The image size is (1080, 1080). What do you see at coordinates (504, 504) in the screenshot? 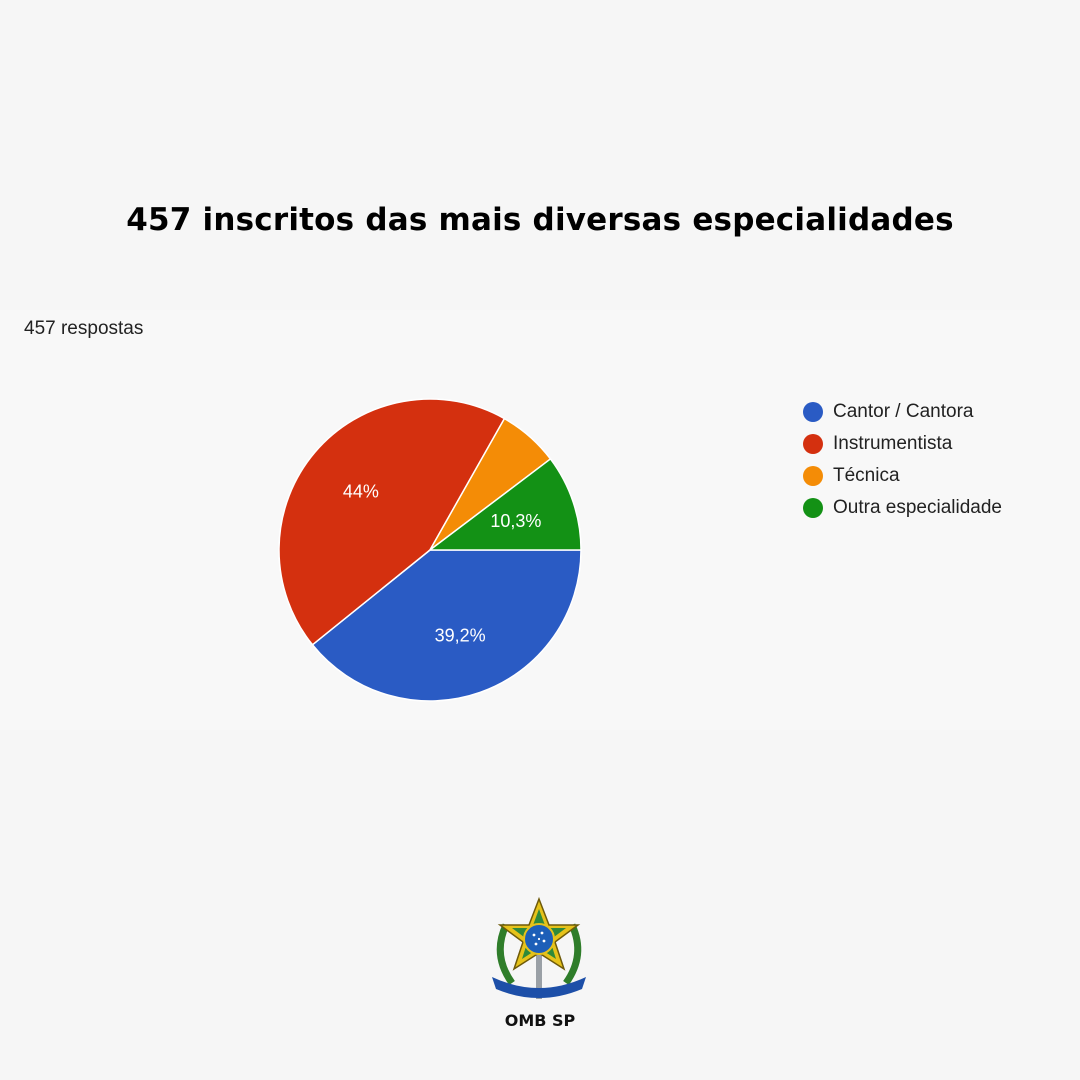
I see `slice-outra` at bounding box center [504, 504].